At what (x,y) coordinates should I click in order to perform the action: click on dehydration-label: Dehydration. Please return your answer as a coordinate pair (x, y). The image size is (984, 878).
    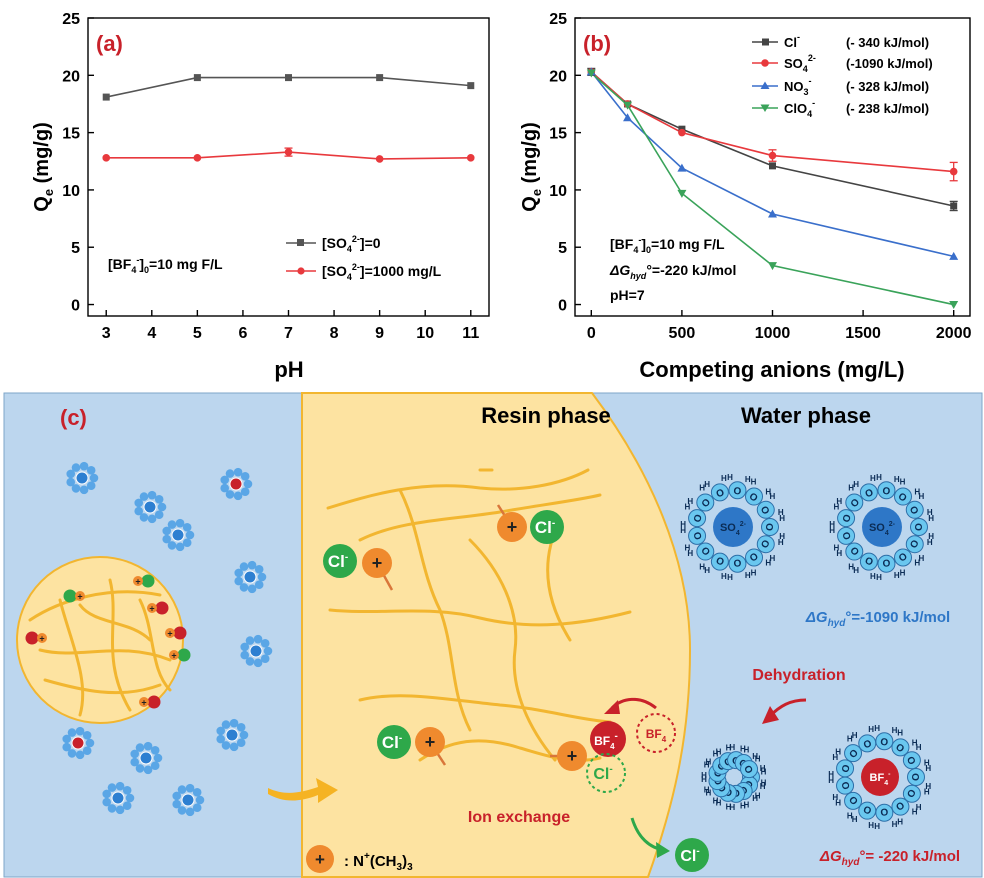
    Looking at the image, I should click on (798, 675).